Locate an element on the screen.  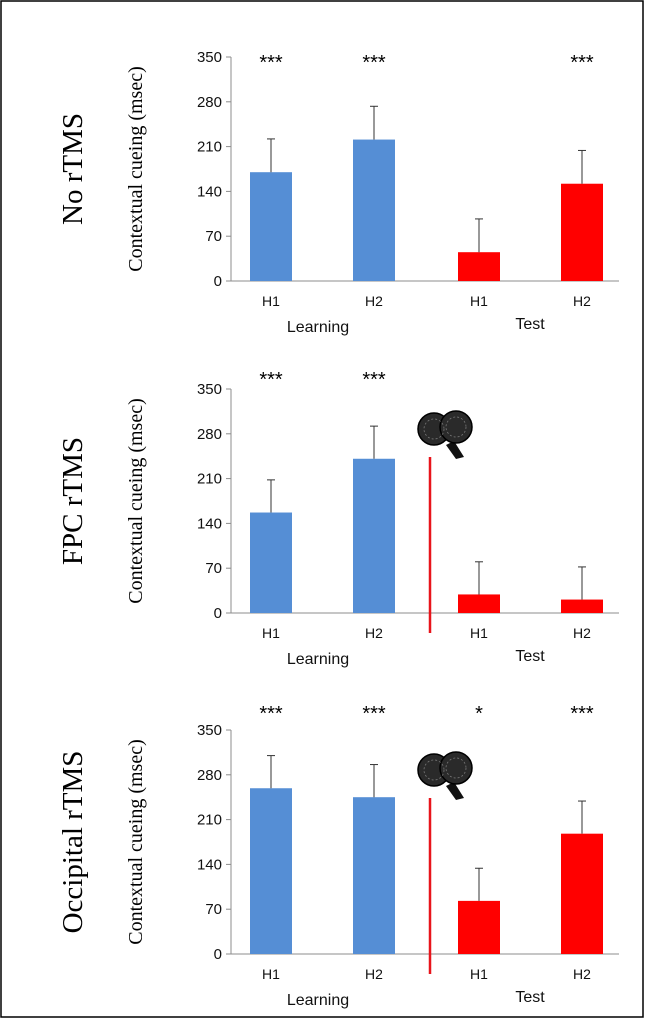
panel-label: FPC rTMS is located at coordinates (73, 501).